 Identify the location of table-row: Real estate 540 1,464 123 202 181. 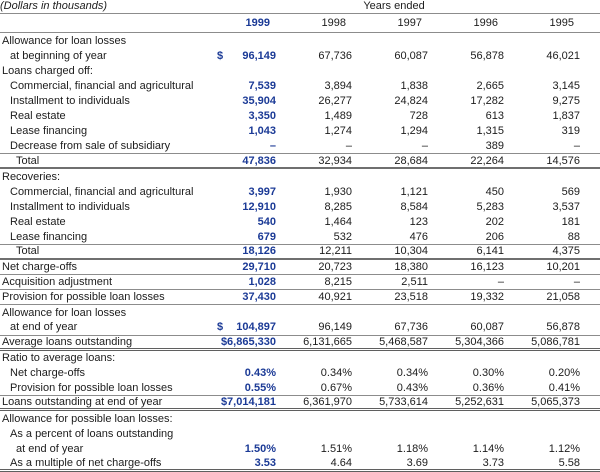
(300, 222).